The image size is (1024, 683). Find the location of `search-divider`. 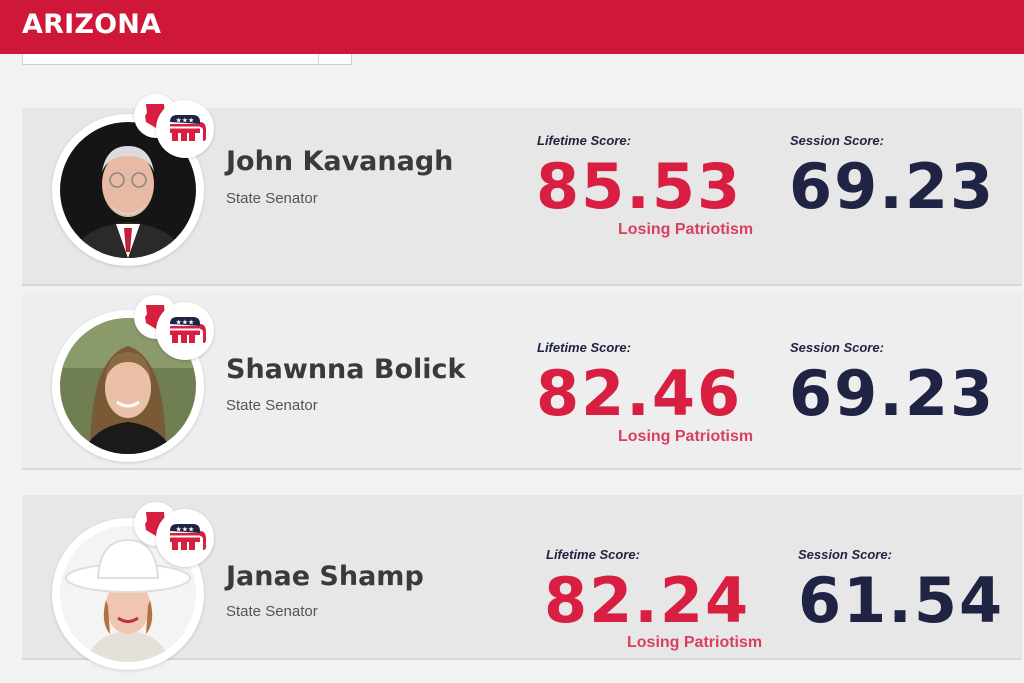

search-divider is located at coordinates (318, 59).